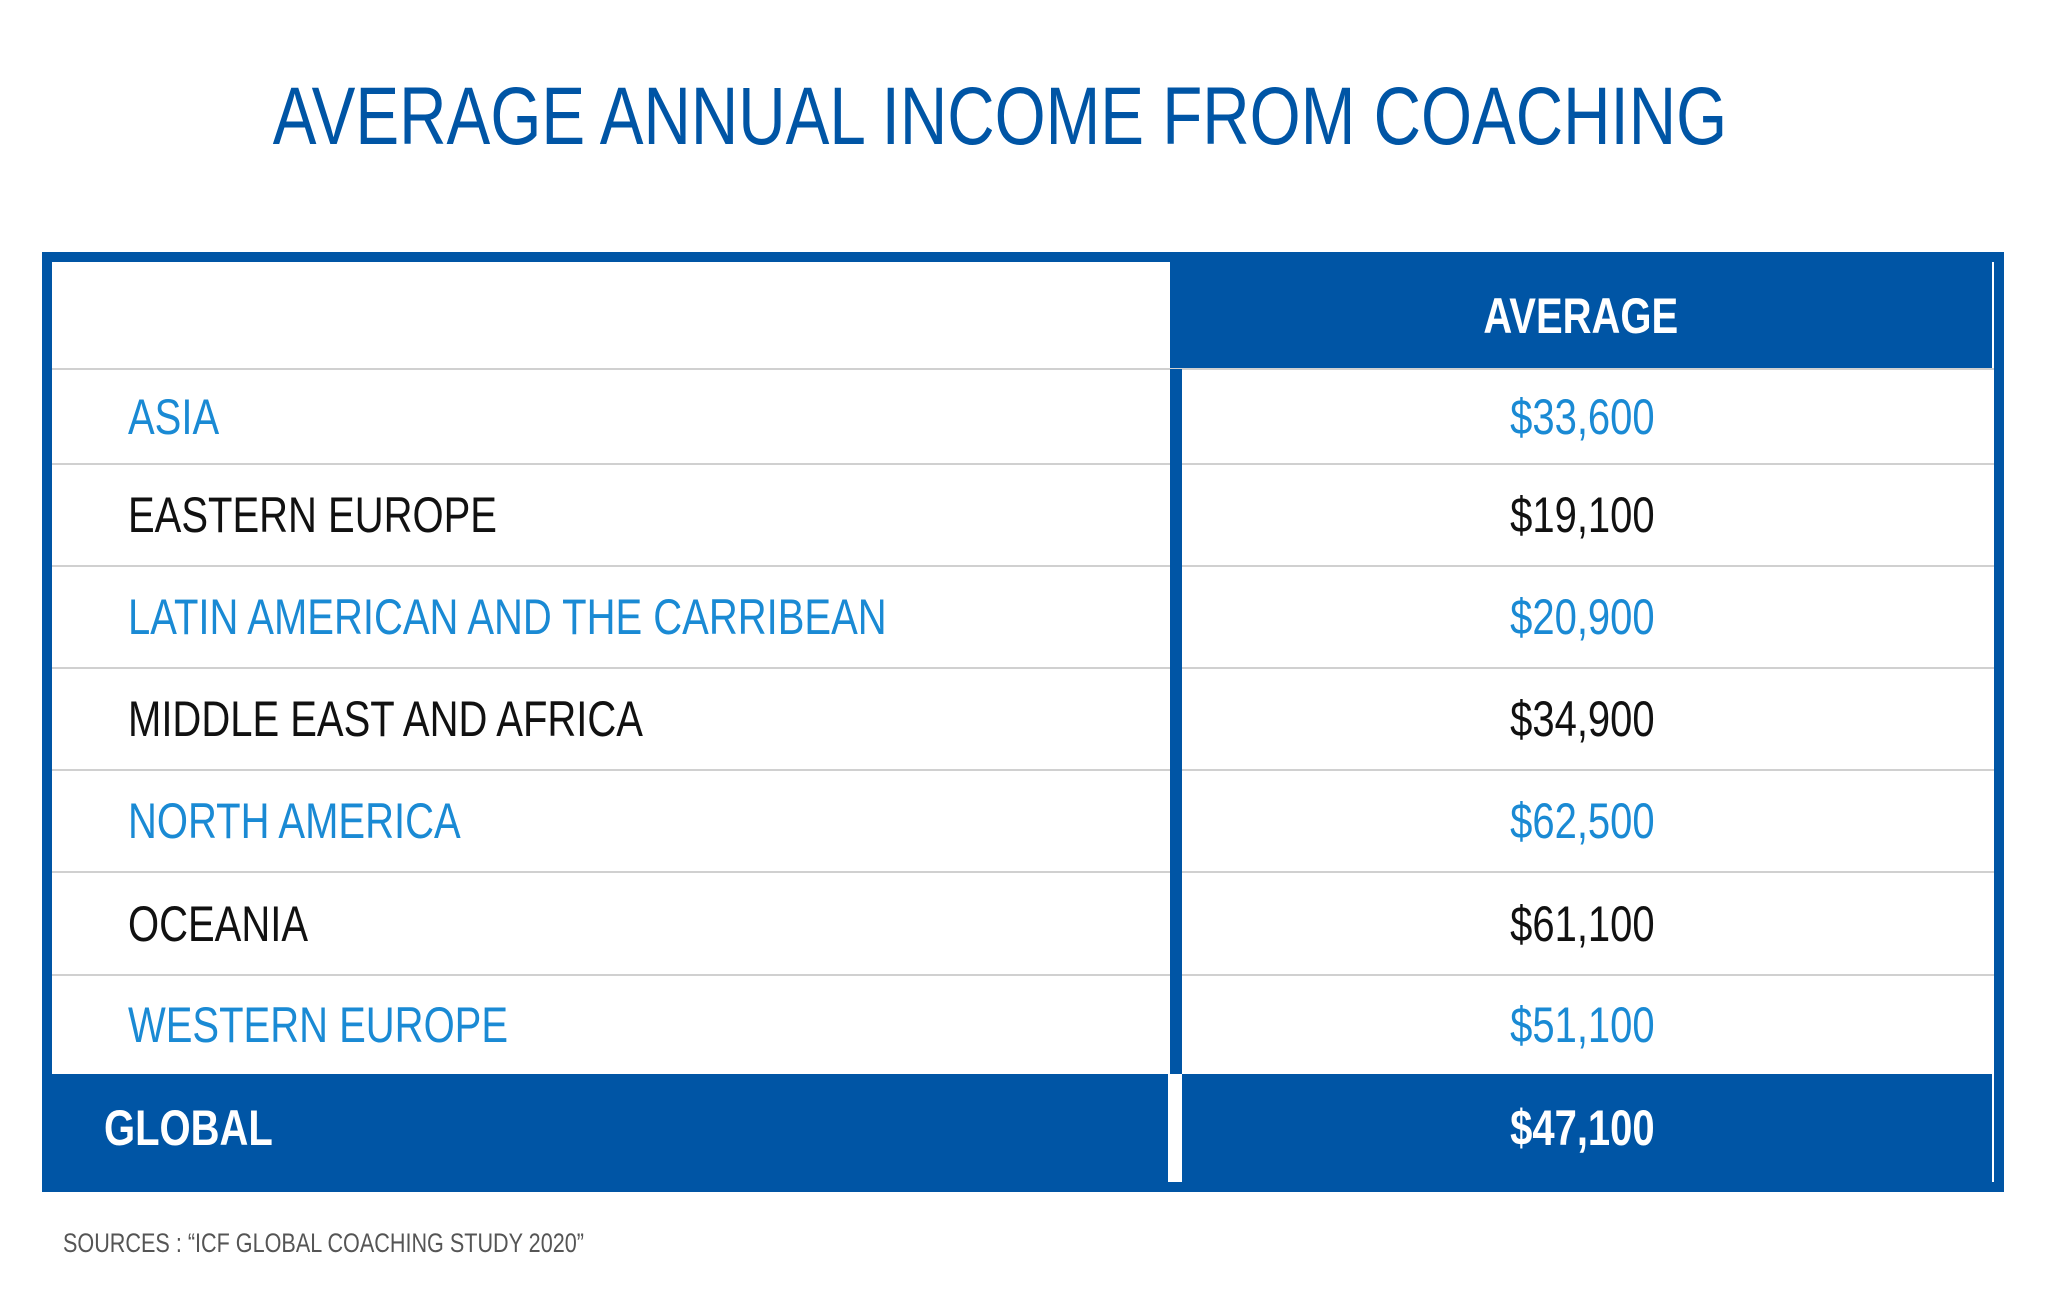 Image resolution: width=2048 pixels, height=1289 pixels. I want to click on region-cell: EASTERN EUROPE, so click(358, 515).